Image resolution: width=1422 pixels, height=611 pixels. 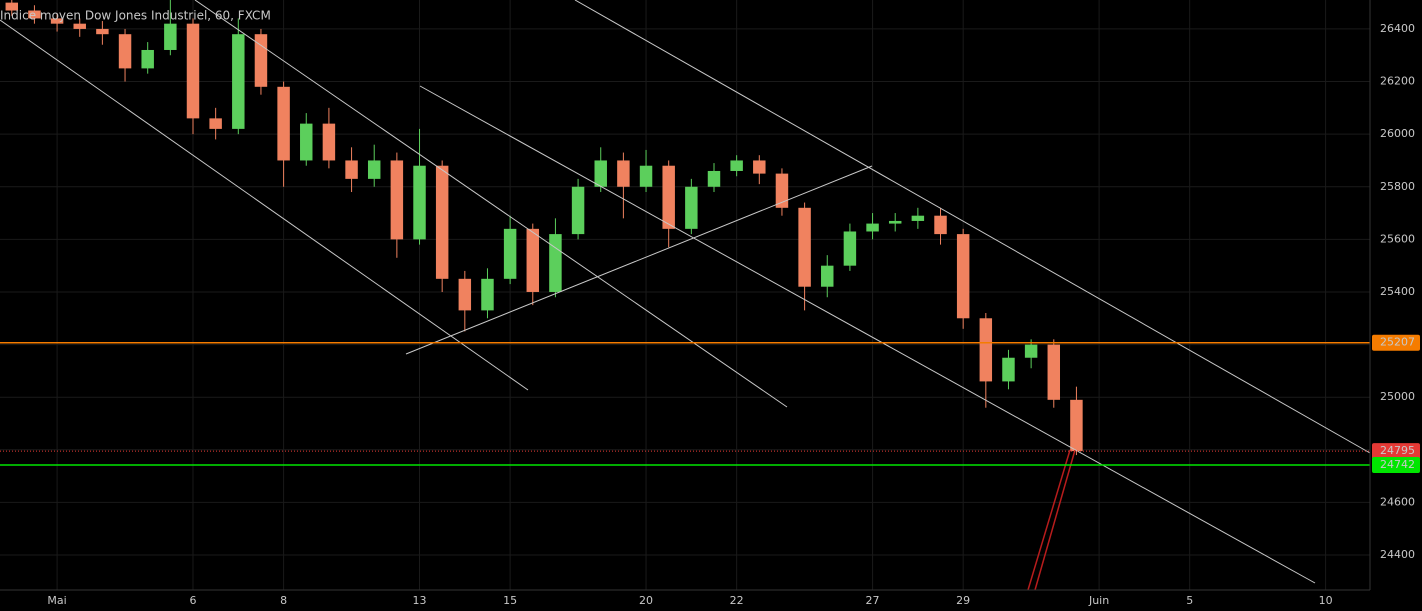 I want to click on y-tick-label: 26000, so click(x=1397, y=133).